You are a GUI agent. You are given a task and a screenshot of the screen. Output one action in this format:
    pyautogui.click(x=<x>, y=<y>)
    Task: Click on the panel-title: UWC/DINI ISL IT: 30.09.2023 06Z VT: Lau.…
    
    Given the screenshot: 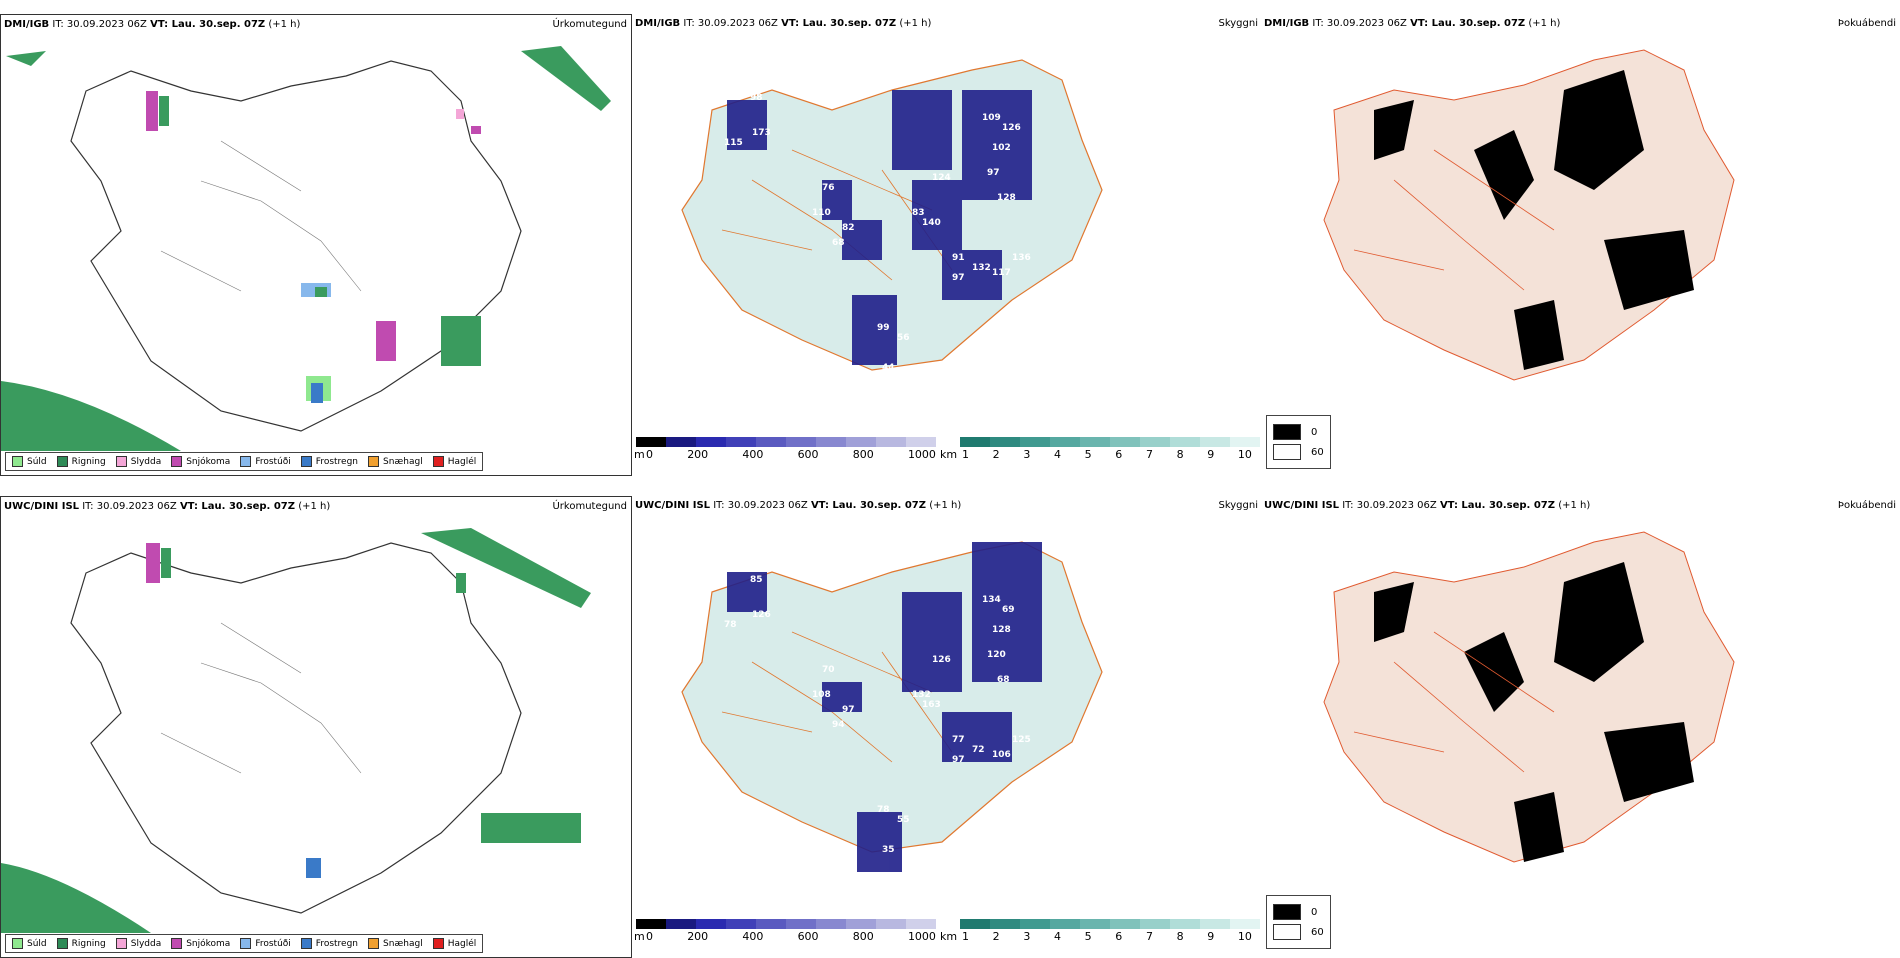 What is the action you would take?
    pyautogui.click(x=1427, y=505)
    